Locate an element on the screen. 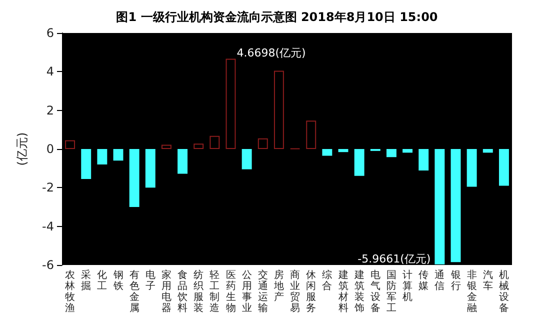 The width and height of the screenshot is (554, 332). x-tick-label: 传媒 is located at coordinates (423, 281).